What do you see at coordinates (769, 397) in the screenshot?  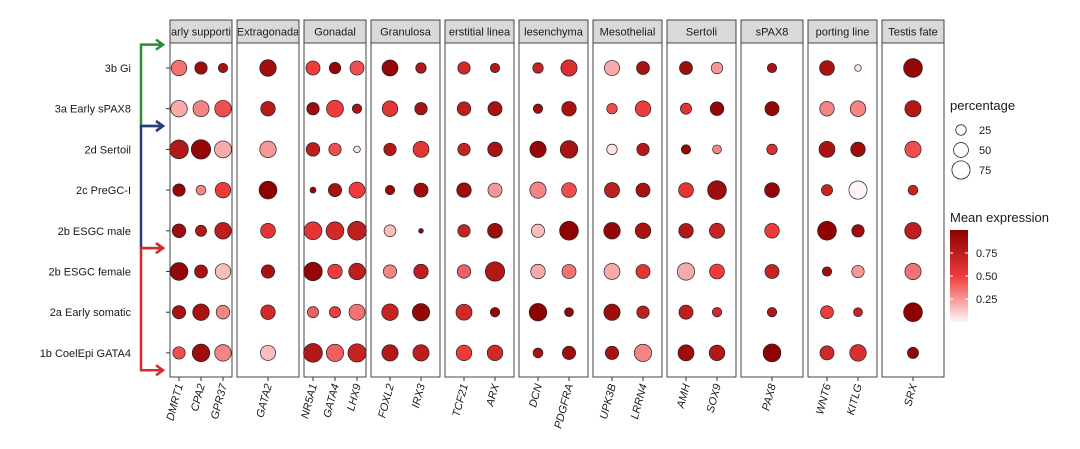 I see `gene-label-pax8: PAX8` at bounding box center [769, 397].